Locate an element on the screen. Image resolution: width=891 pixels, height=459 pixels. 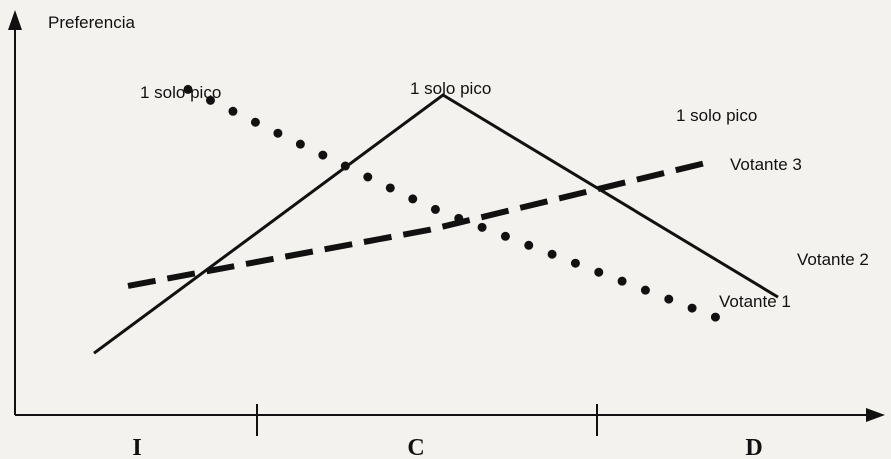
x-tick-label-c: C is located at coordinates (415, 447).